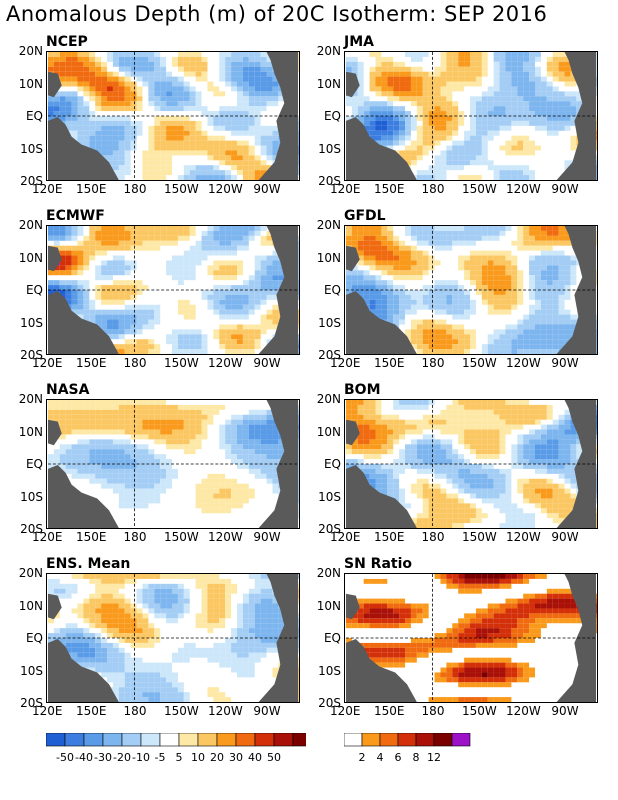 The height and width of the screenshot is (800, 618). Describe the element at coordinates (389, 189) in the screenshot. I see `x-tick-label: 150E` at that location.